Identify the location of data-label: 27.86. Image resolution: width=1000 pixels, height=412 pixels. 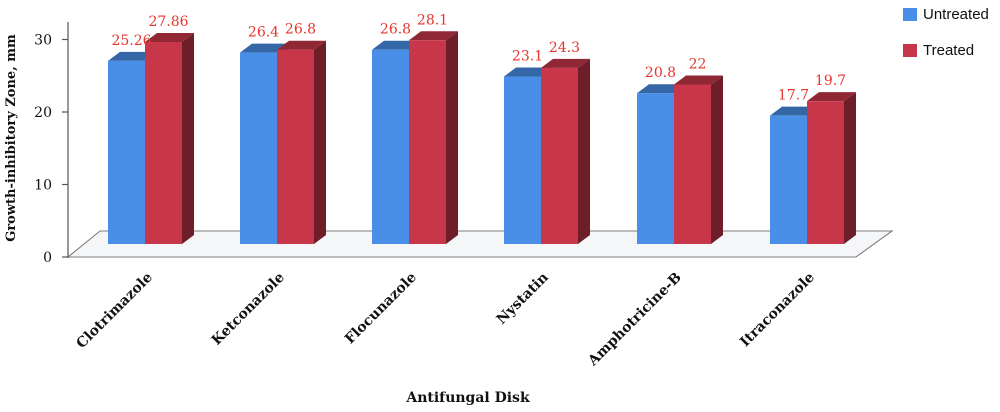
(168, 22).